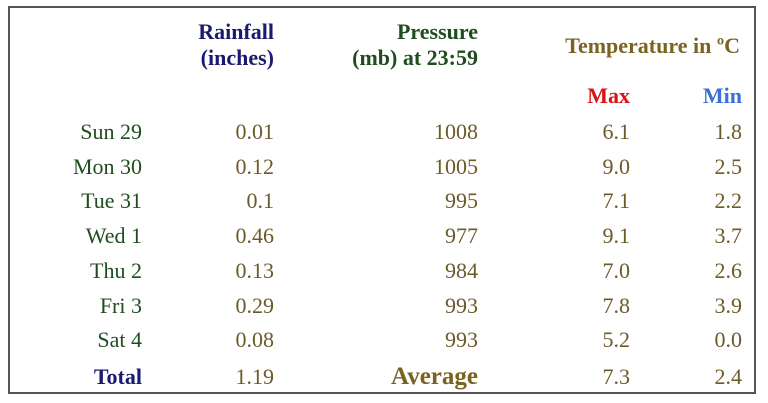  I want to click on min-header: Min, so click(722, 95).